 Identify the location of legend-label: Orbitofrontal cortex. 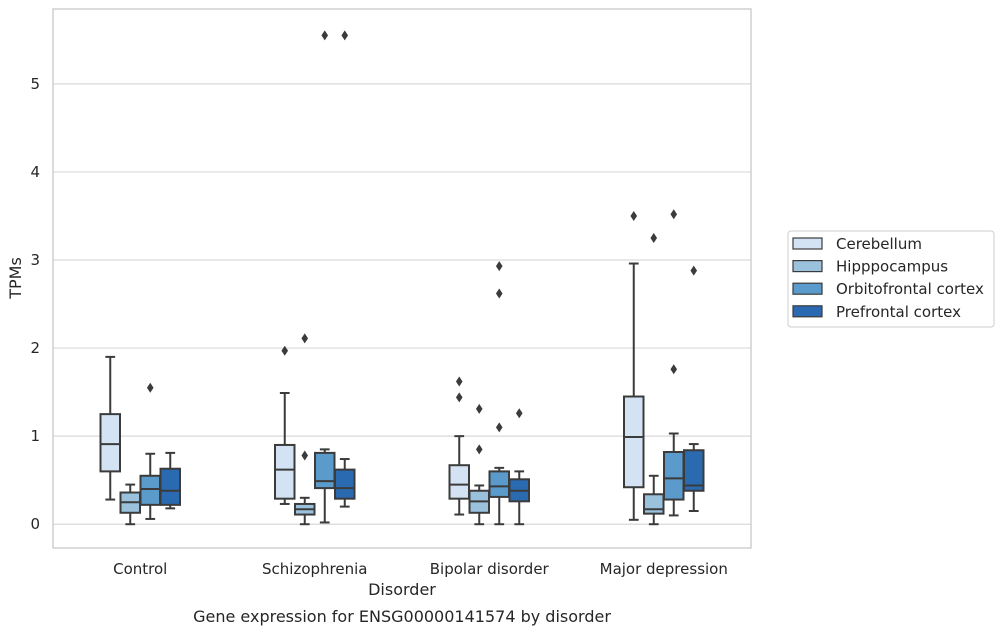
(910, 289).